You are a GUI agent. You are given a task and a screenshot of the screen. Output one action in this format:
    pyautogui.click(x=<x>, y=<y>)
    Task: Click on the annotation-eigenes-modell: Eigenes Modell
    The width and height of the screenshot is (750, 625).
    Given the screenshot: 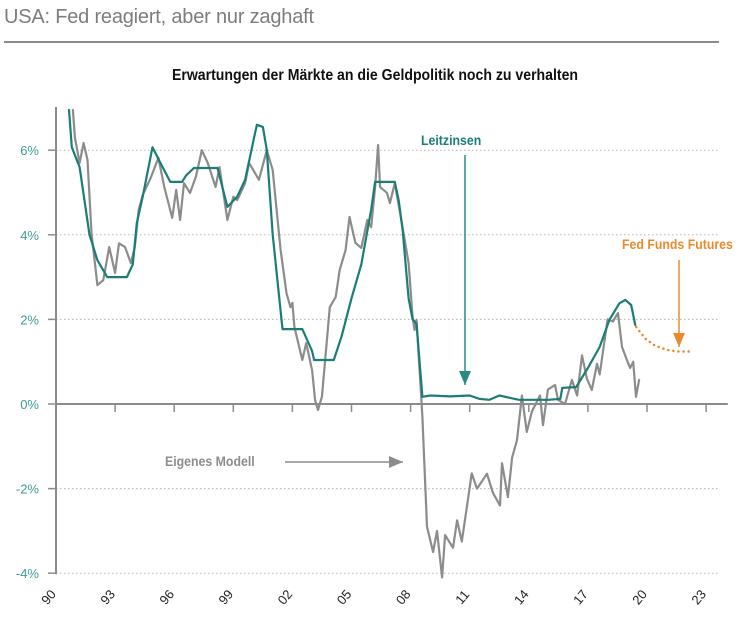 What is the action you would take?
    pyautogui.click(x=210, y=461)
    